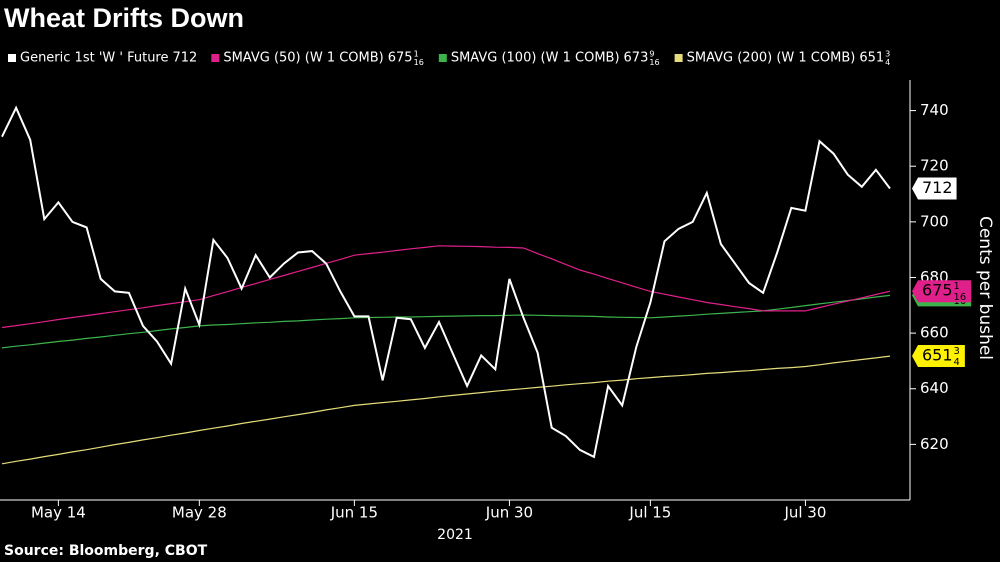  I want to click on legend-label: SMAVG (200) (W 1 COMB), so click(771, 58).